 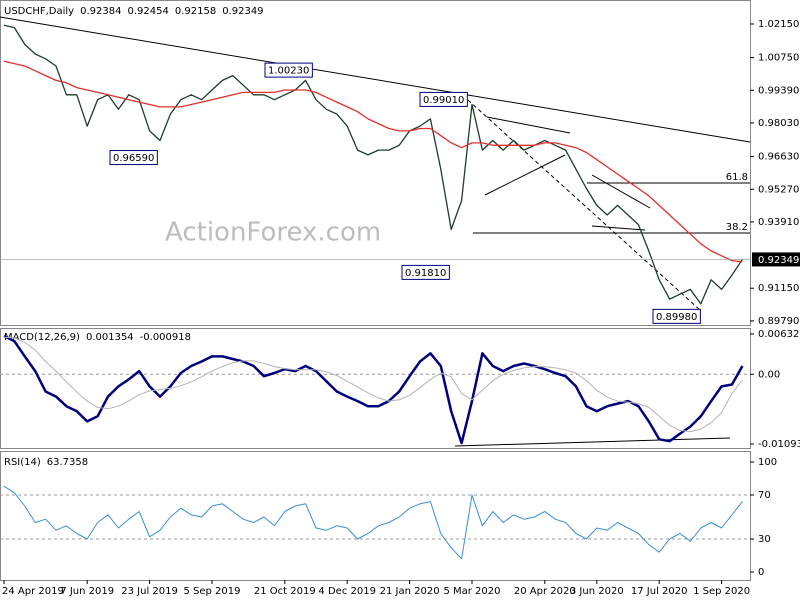 I want to click on y-tick-label: 0.95270, so click(x=778, y=189).